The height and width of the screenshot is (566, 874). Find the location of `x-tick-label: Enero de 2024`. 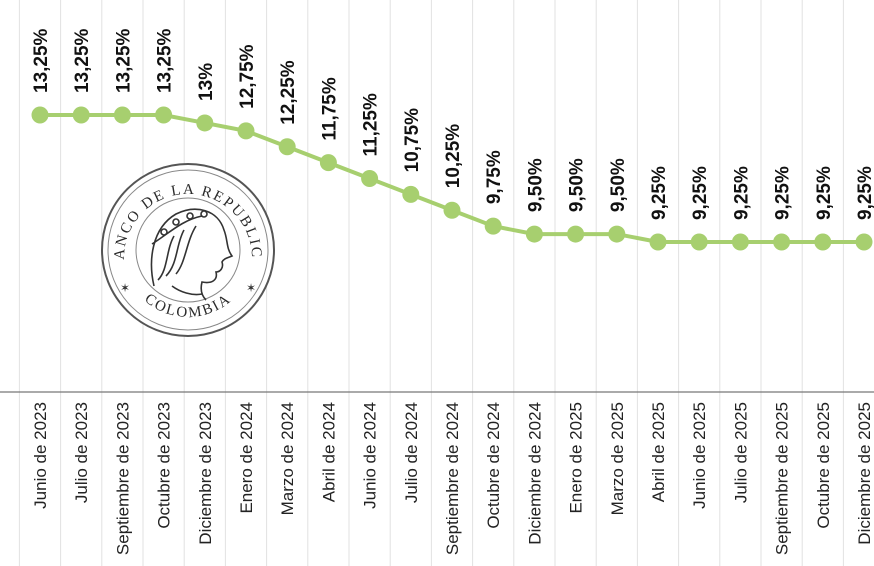

x-tick-label: Enero de 2024 is located at coordinates (246, 458).